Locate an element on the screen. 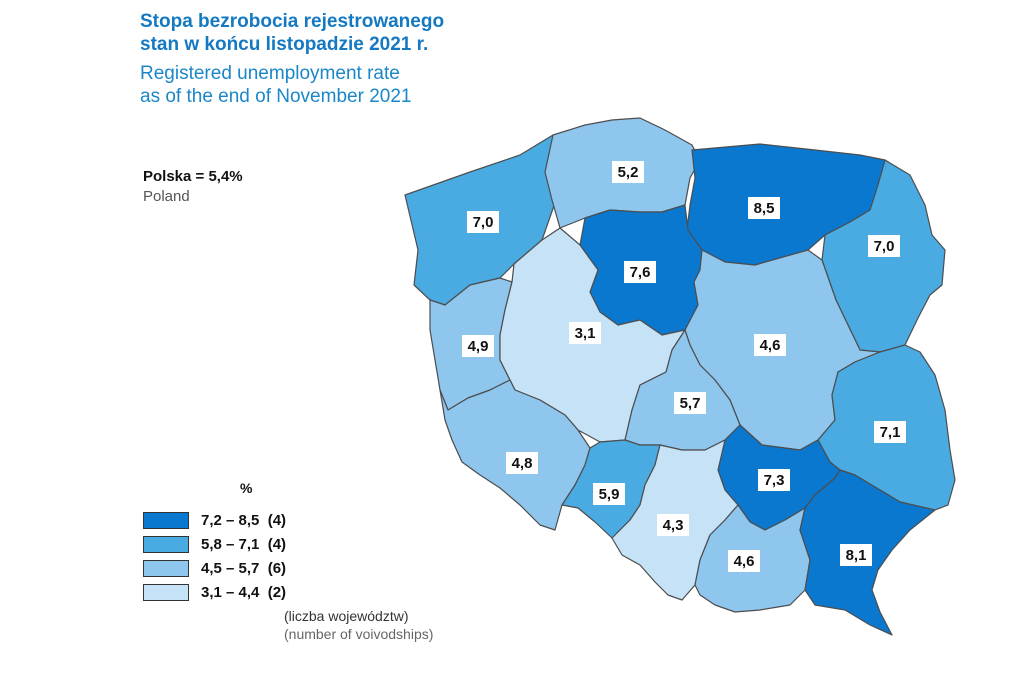  region-value: 7,3 is located at coordinates (774, 480).